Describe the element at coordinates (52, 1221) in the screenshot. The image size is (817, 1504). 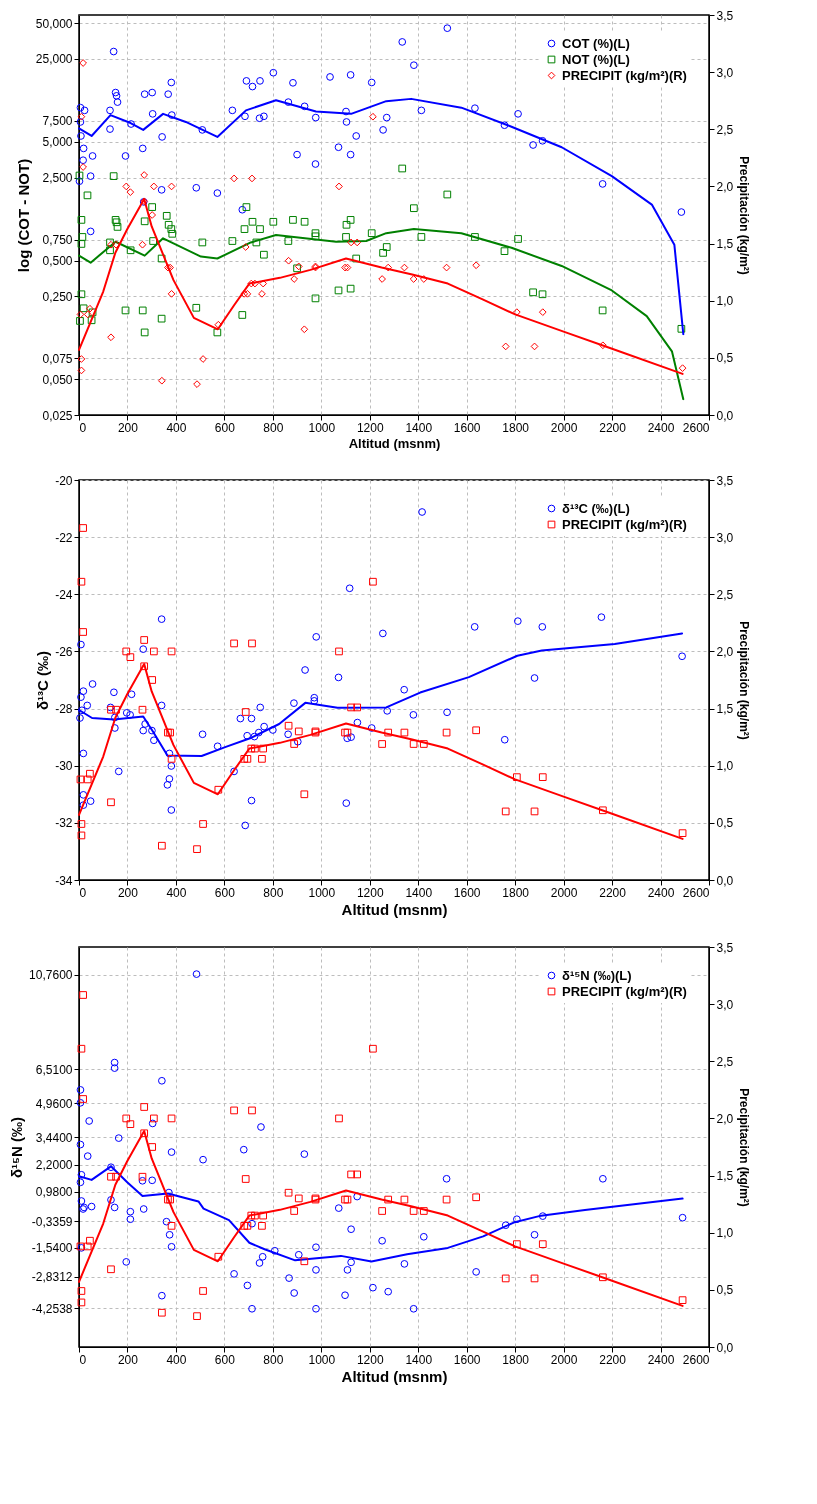
I see `y-tick-label: -0,3359` at that location.